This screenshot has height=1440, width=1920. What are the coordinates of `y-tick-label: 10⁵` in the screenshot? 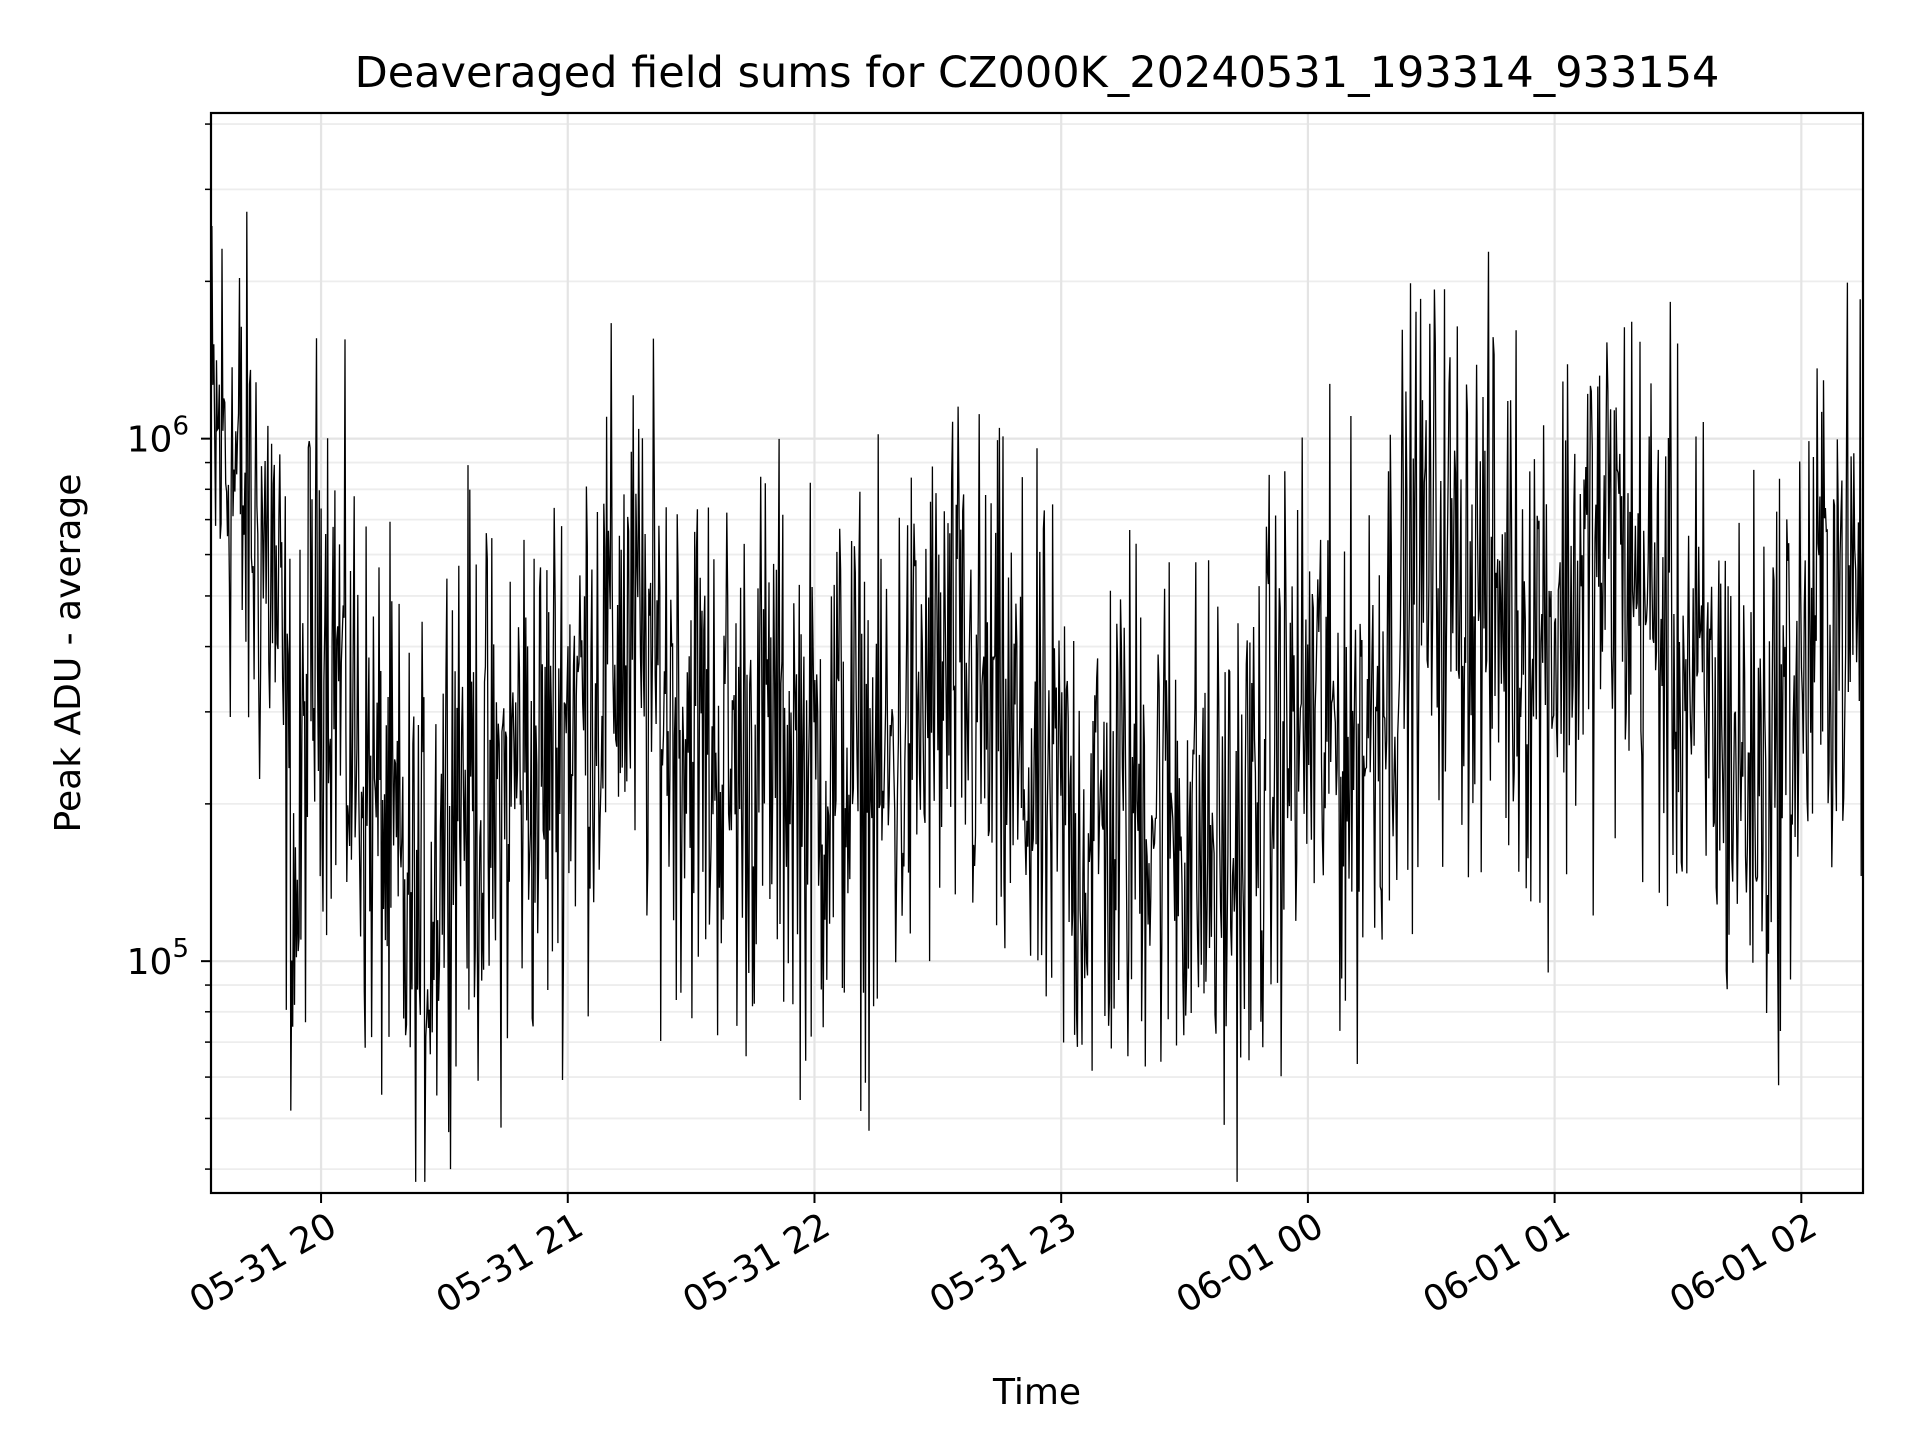 It's located at (158, 958).